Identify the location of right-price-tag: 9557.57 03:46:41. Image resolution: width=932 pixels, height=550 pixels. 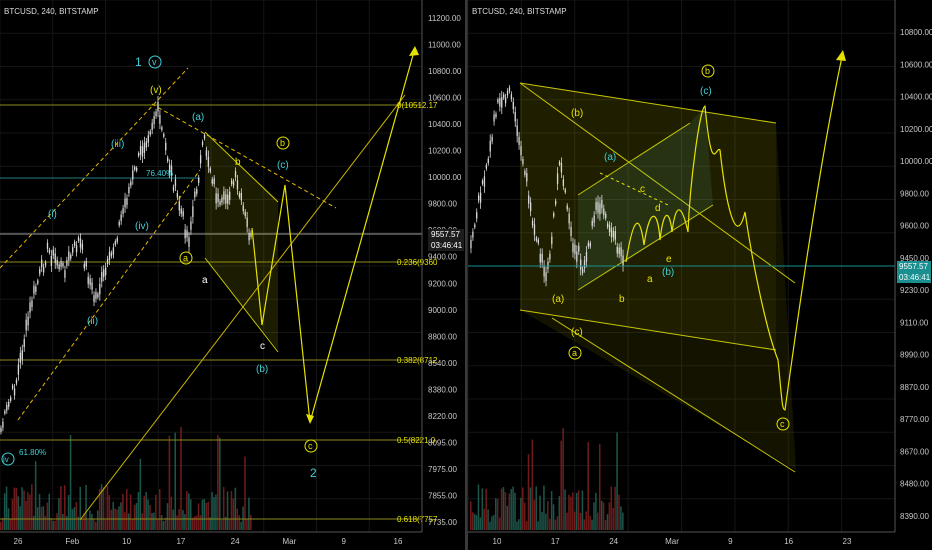
(914, 272).